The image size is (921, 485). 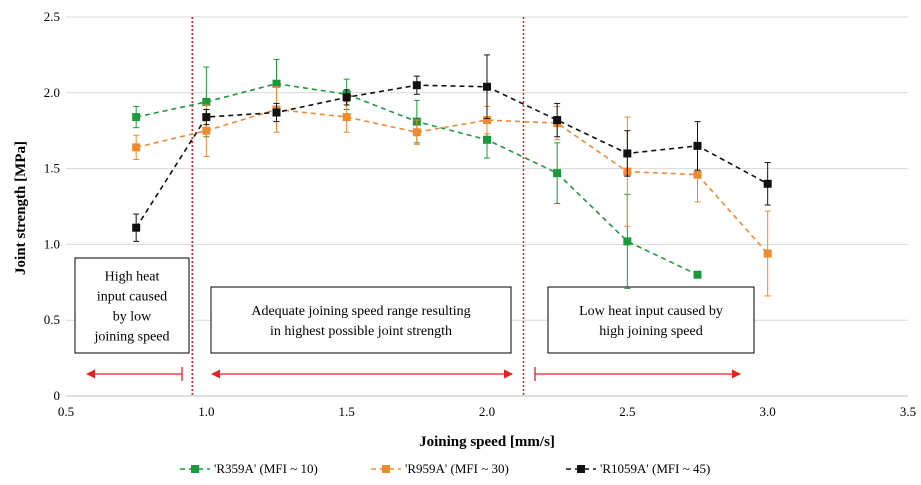 I want to click on legend-entry: 'R1059A' (MFI ~ 45), so click(x=638, y=468).